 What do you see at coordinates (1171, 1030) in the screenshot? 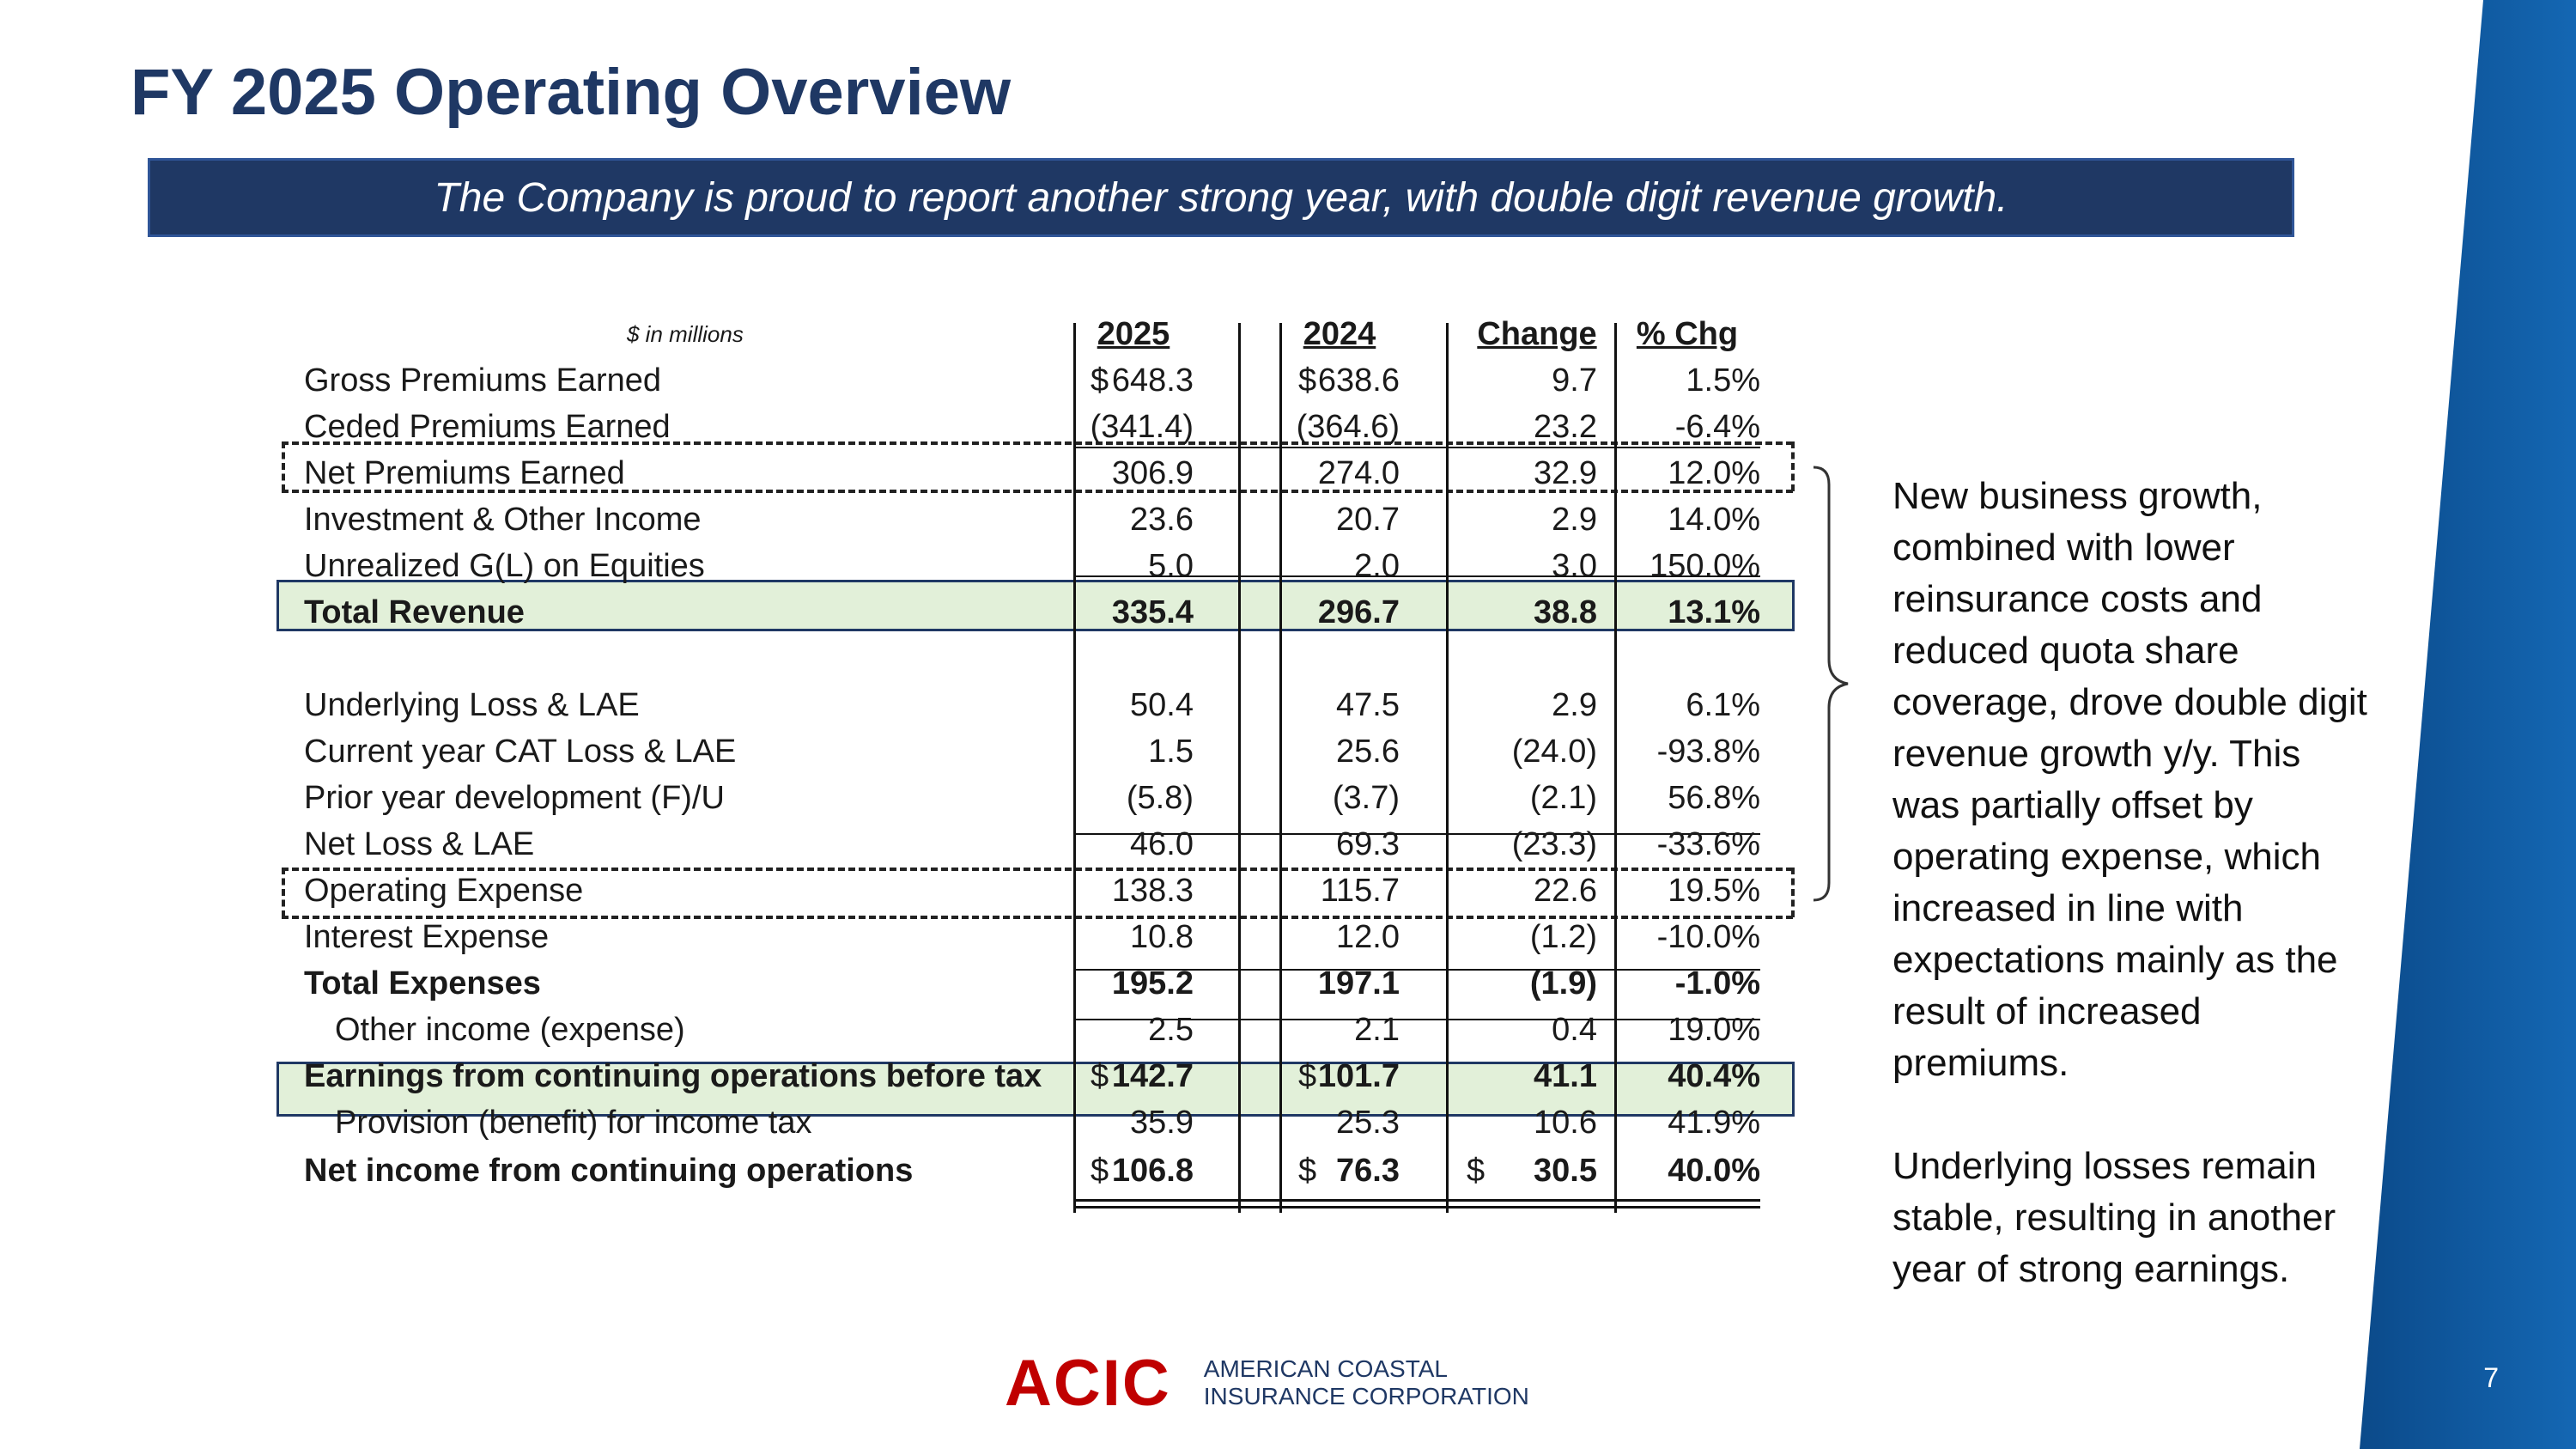
I see `value-2025: 2.5` at bounding box center [1171, 1030].